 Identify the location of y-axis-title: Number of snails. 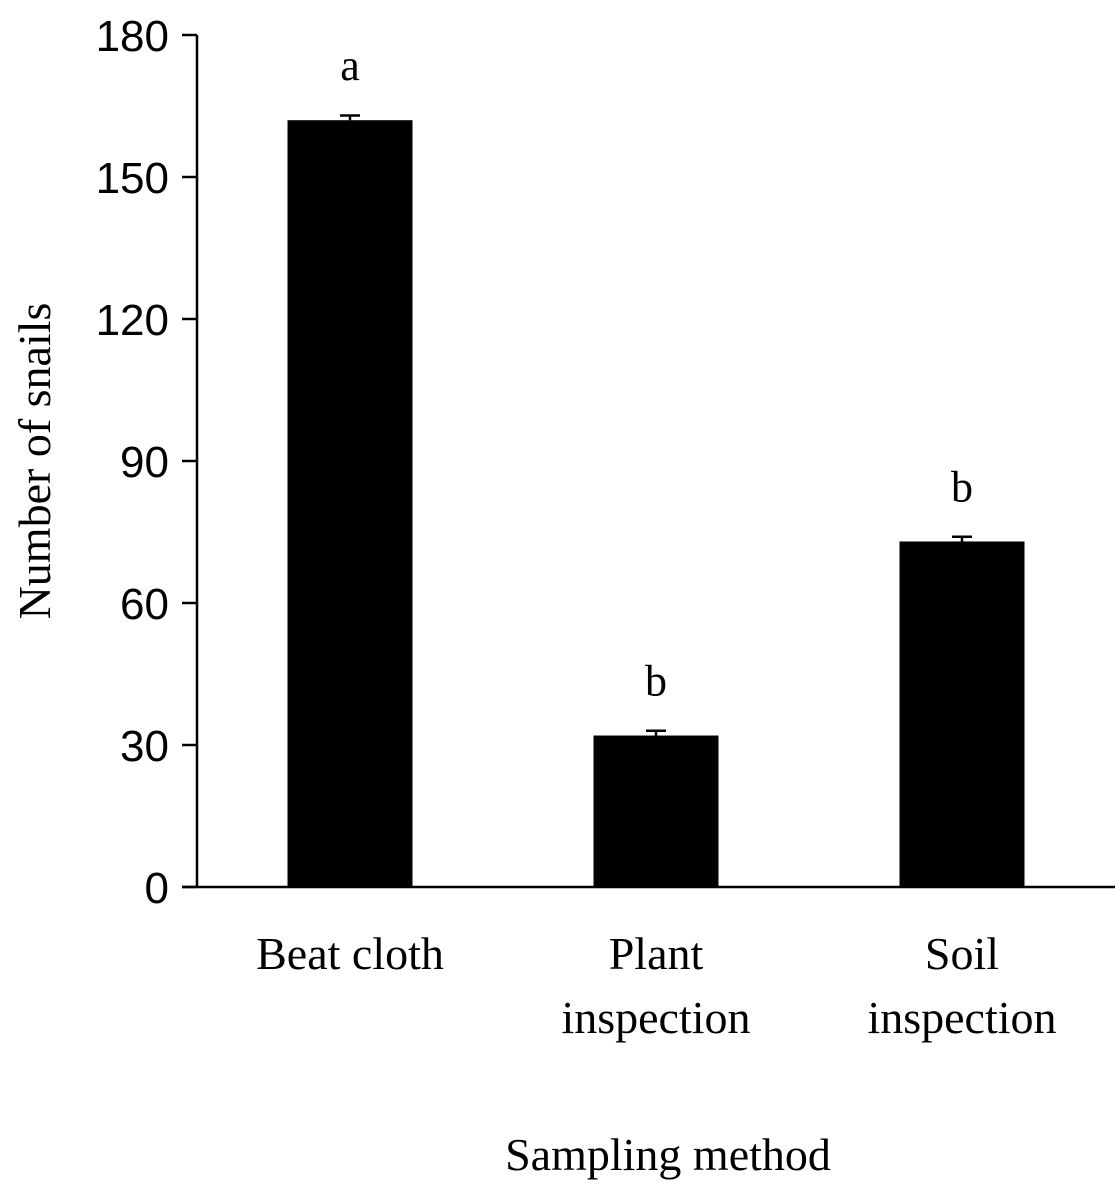
(34, 461).